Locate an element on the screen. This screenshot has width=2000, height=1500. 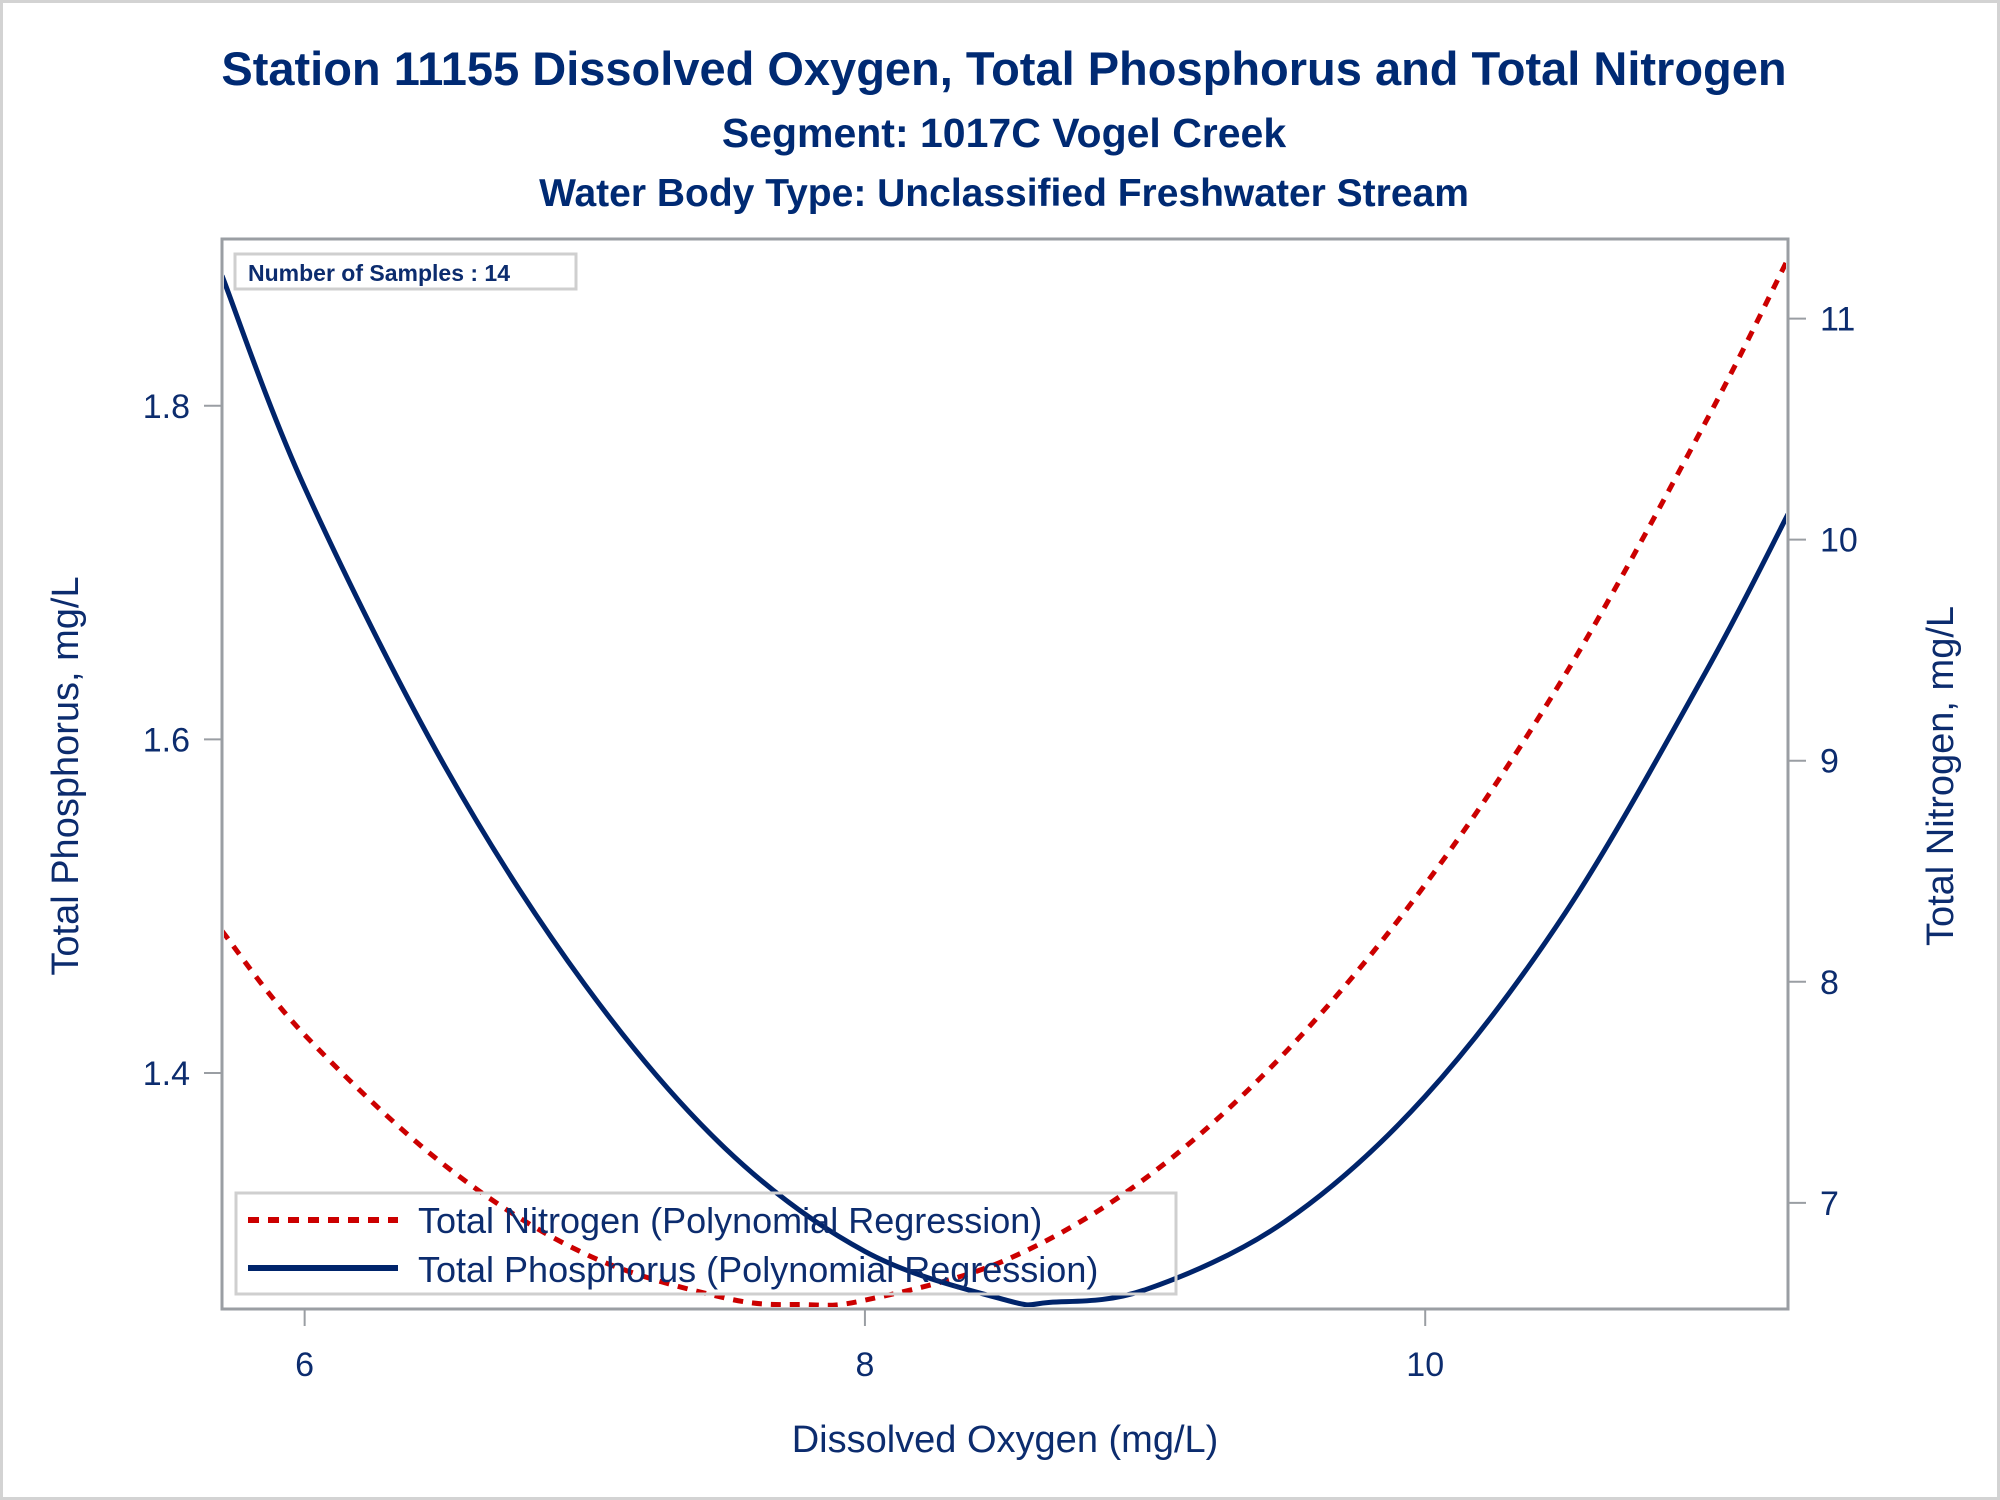
samples-box is located at coordinates (405, 271).